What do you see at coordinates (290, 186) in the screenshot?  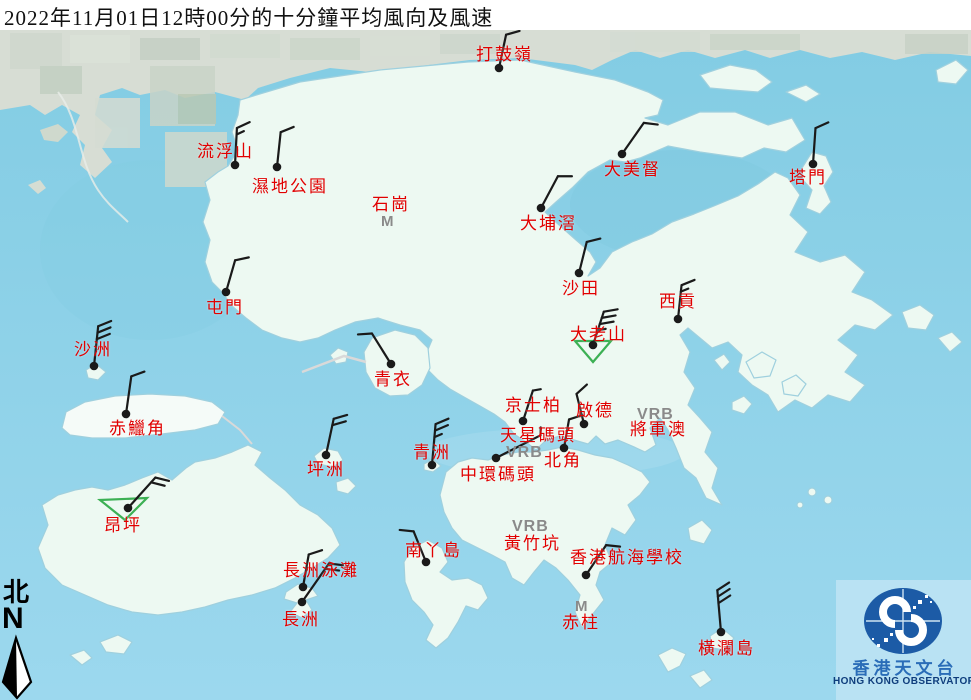 I see `station-label-wetland-park: 濕地公園` at bounding box center [290, 186].